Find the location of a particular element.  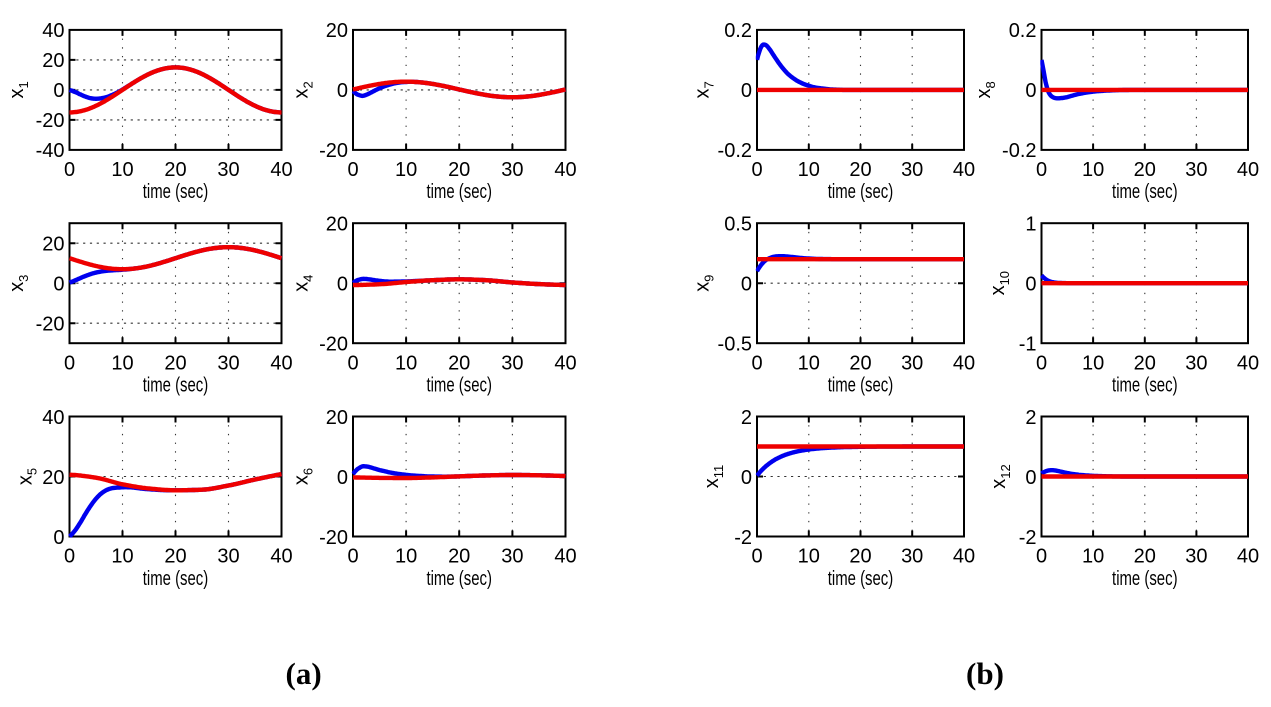

svg-text: -1 is located at coordinates (1028, 345).